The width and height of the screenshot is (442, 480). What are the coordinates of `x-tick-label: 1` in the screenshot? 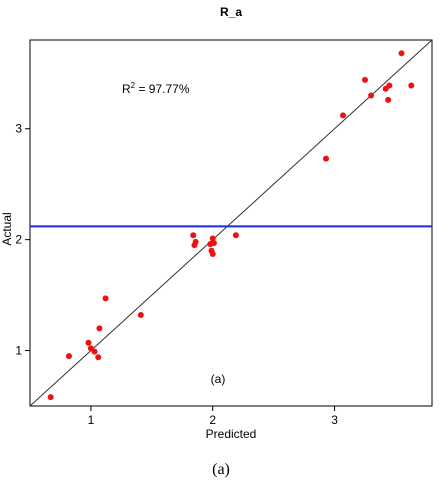 It's located at (91, 420).